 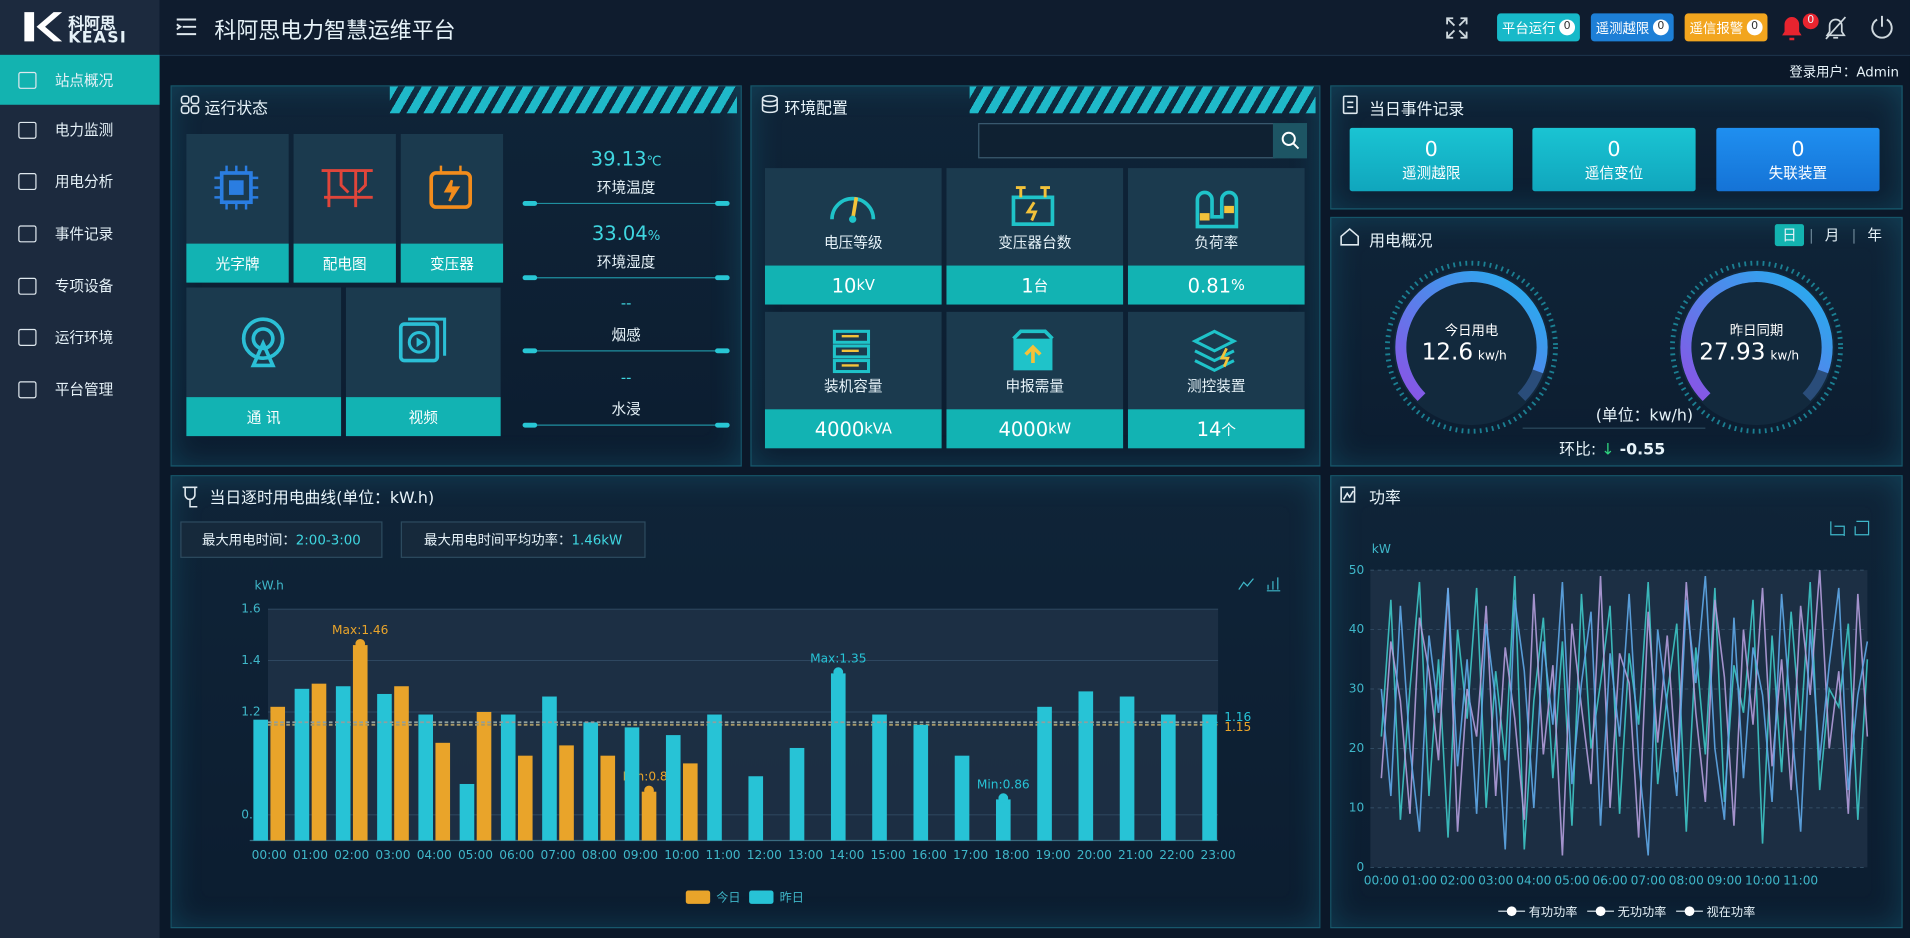 What do you see at coordinates (1381, 549) in the screenshot?
I see `y-axis-label: kW` at bounding box center [1381, 549].